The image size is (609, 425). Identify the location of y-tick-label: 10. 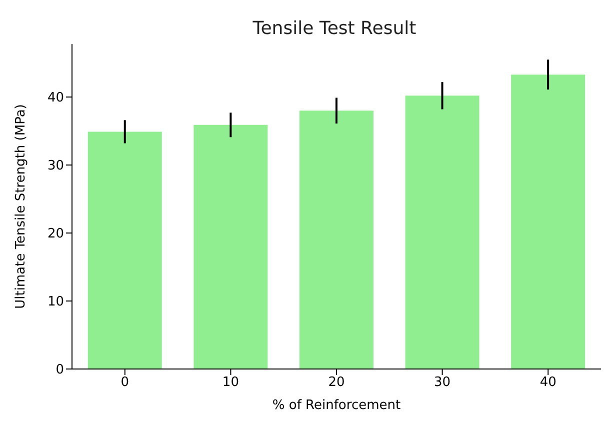
(55, 302).